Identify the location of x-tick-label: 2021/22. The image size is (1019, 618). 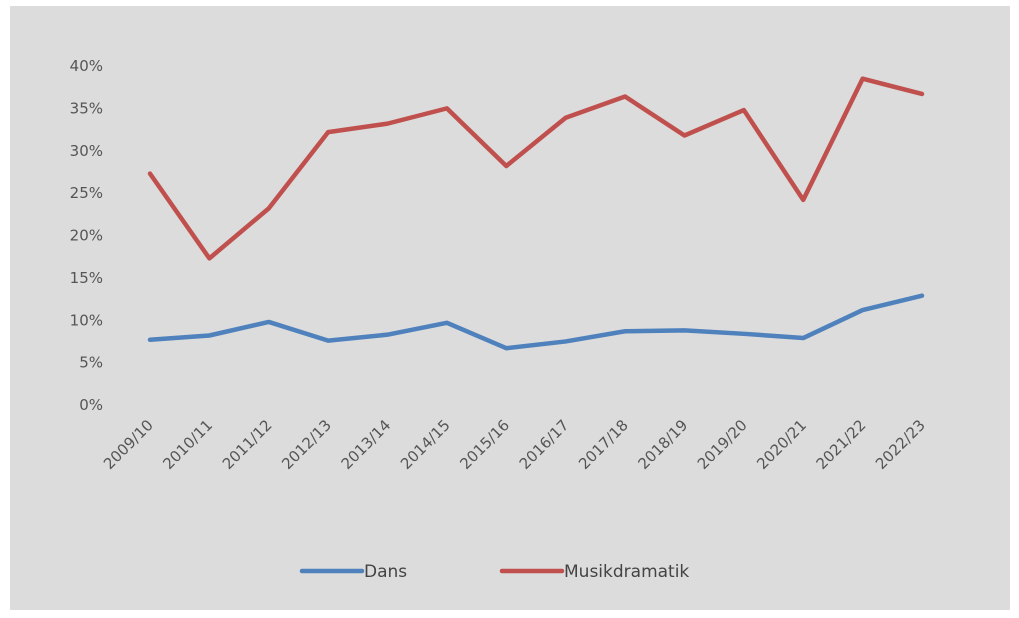
(841, 444).